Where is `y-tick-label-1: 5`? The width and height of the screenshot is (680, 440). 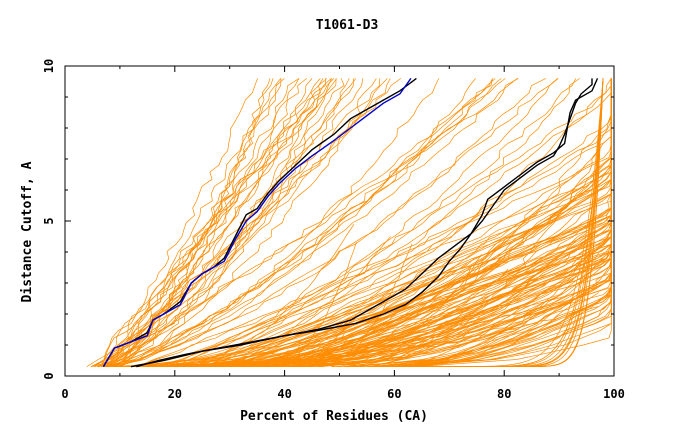
y-tick-label-1: 5 is located at coordinates (49, 220).